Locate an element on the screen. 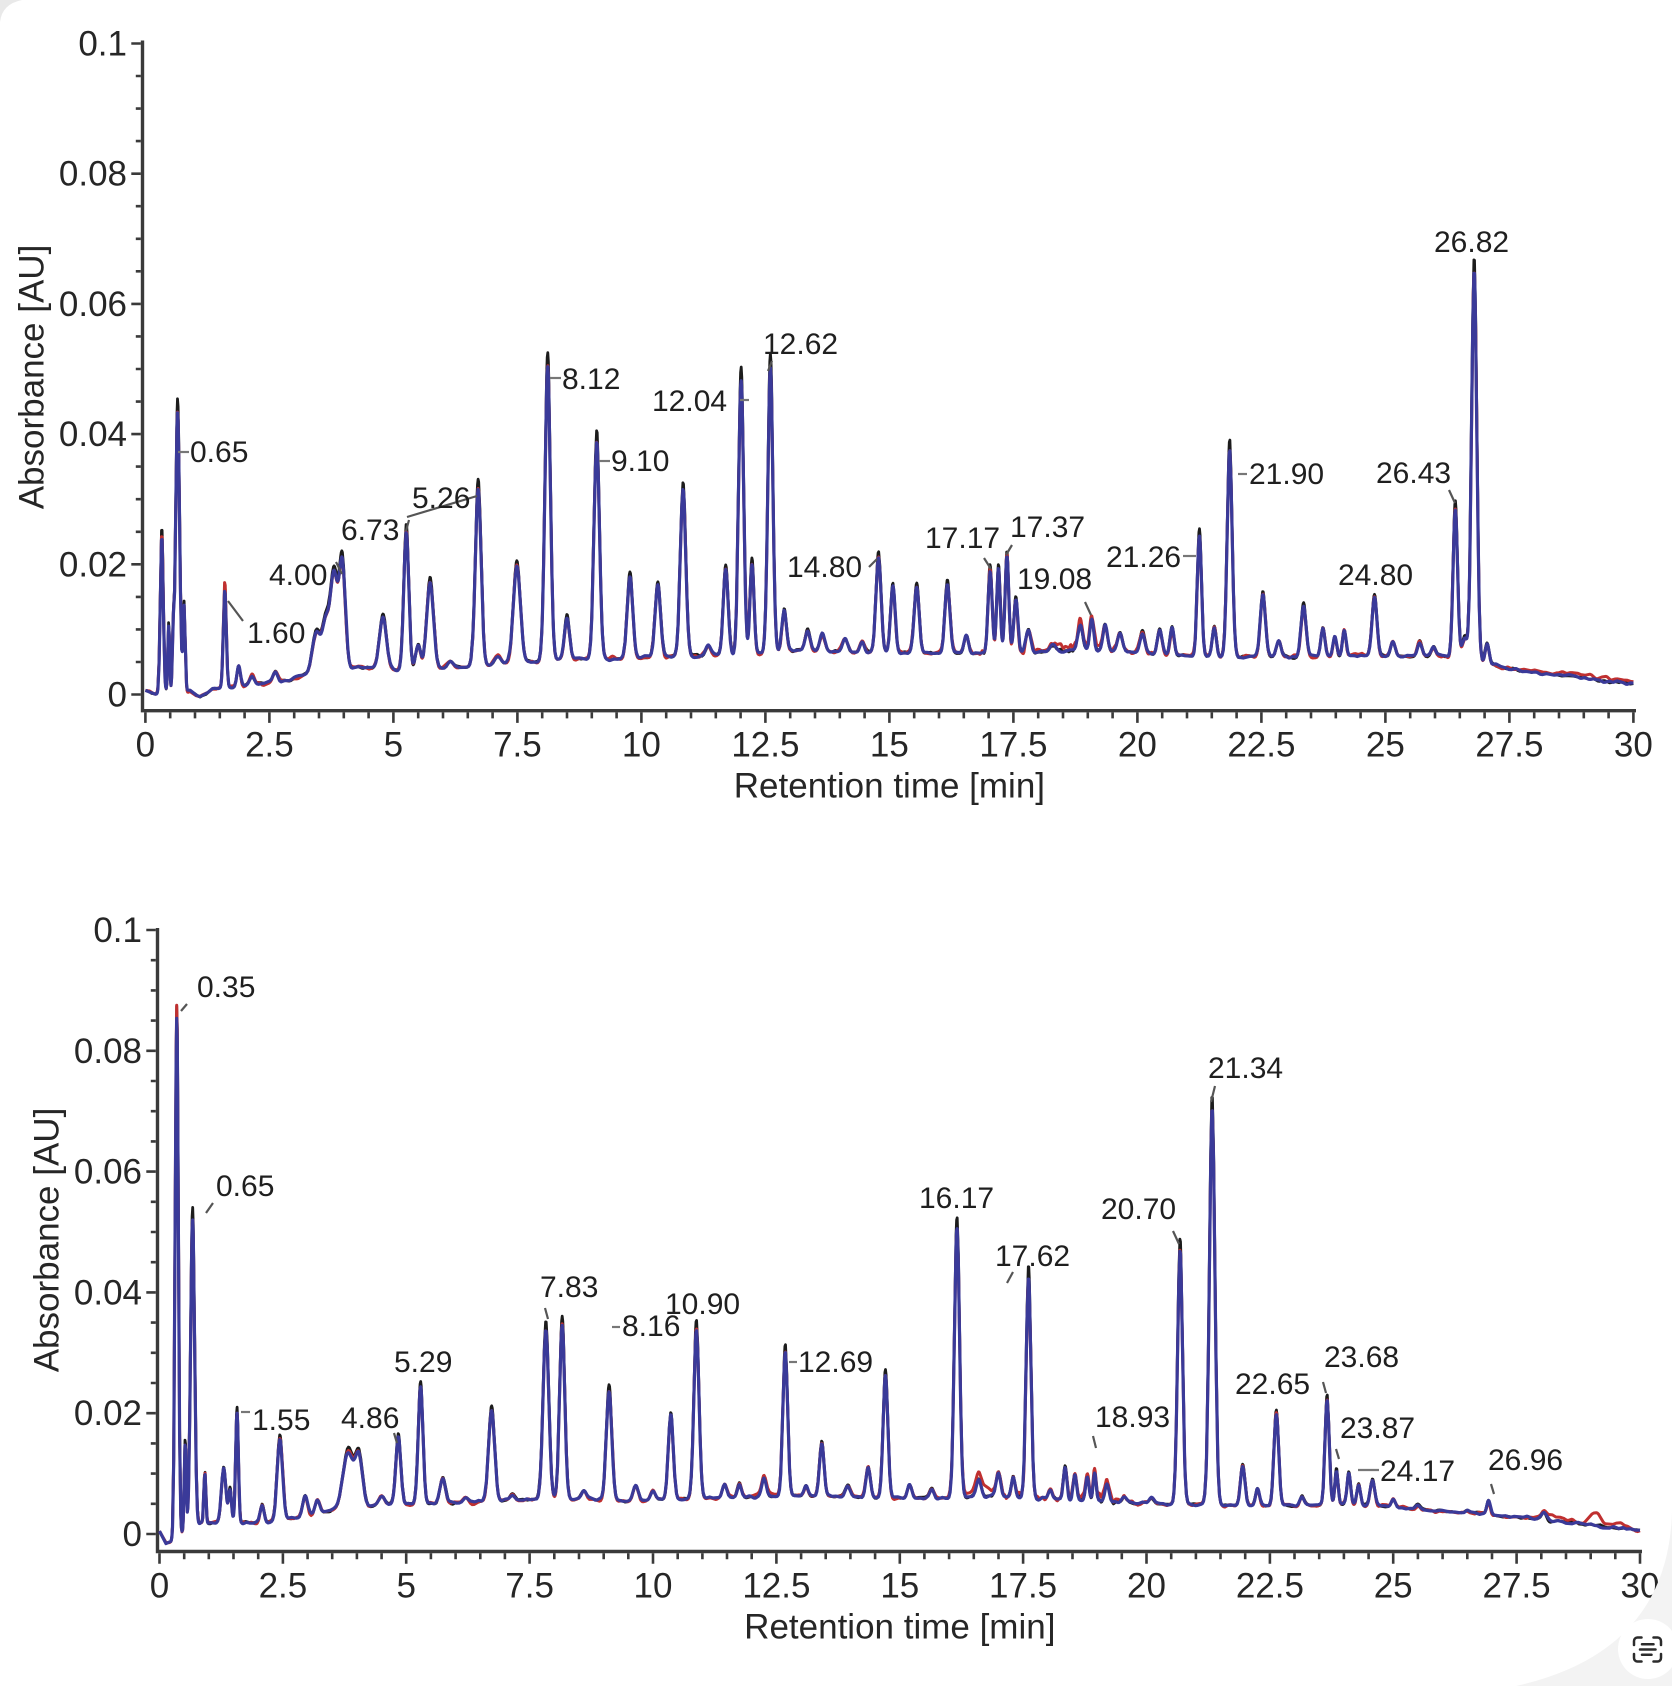 The width and height of the screenshot is (1672, 1691). svg-text: 7.83 is located at coordinates (569, 1287).